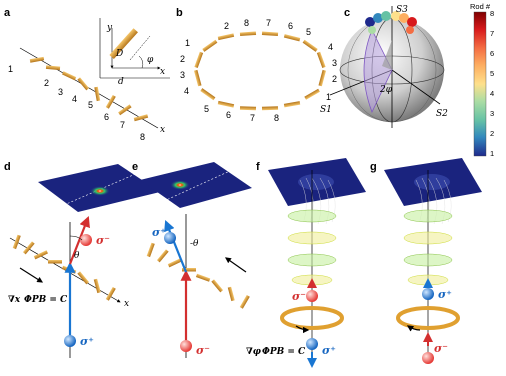  What do you see at coordinates (182, 59) in the screenshot?
I see `ring-left-number-2: 2` at bounding box center [182, 59].